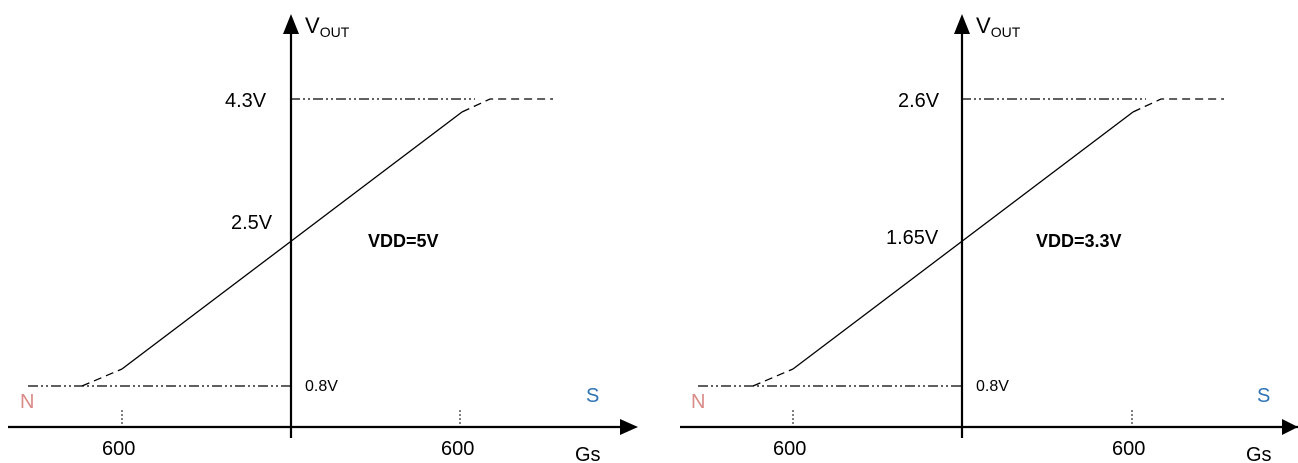 The image size is (1298, 463). What do you see at coordinates (912, 238) in the screenshot?
I see `mid-voltage-label: 1.65V` at bounding box center [912, 238].